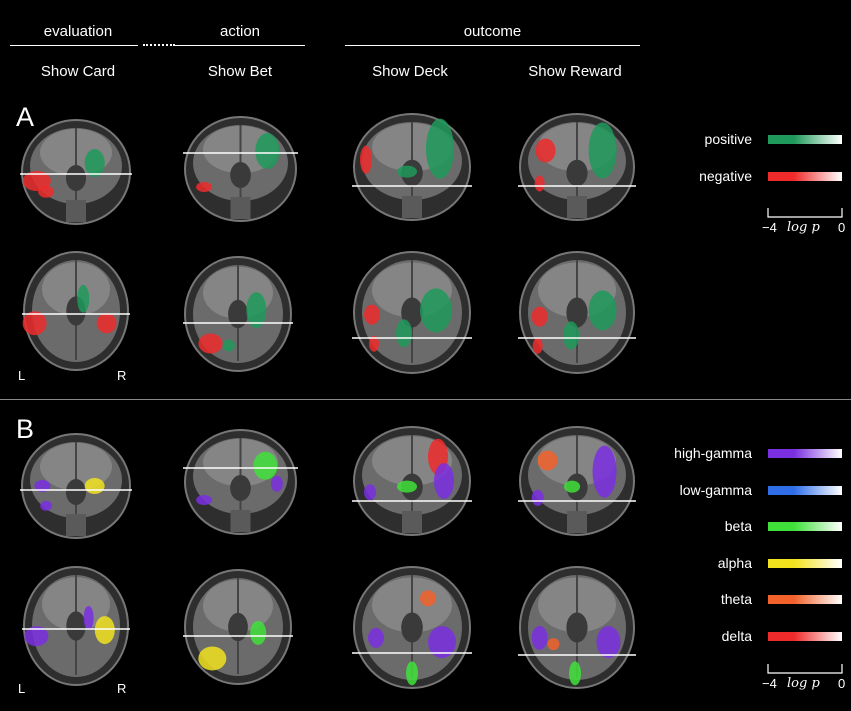 The image size is (851, 711). I want to click on column-title-show-reward: Show Reward, so click(575, 71).